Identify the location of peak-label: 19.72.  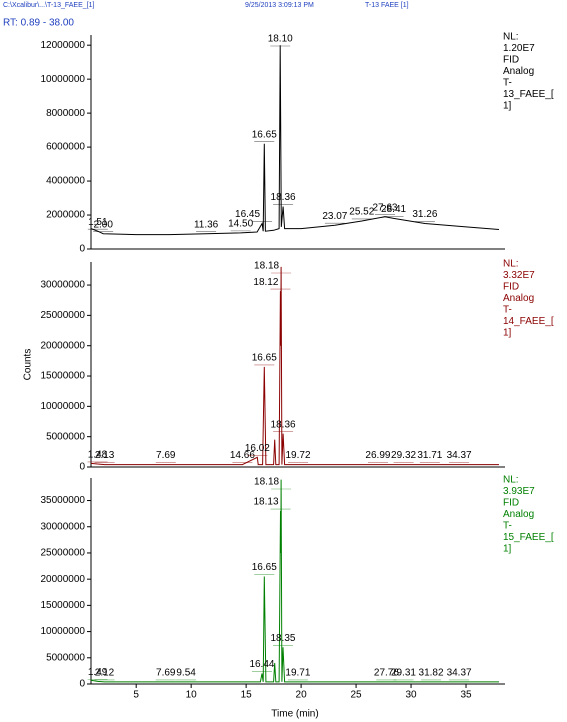
(298, 455).